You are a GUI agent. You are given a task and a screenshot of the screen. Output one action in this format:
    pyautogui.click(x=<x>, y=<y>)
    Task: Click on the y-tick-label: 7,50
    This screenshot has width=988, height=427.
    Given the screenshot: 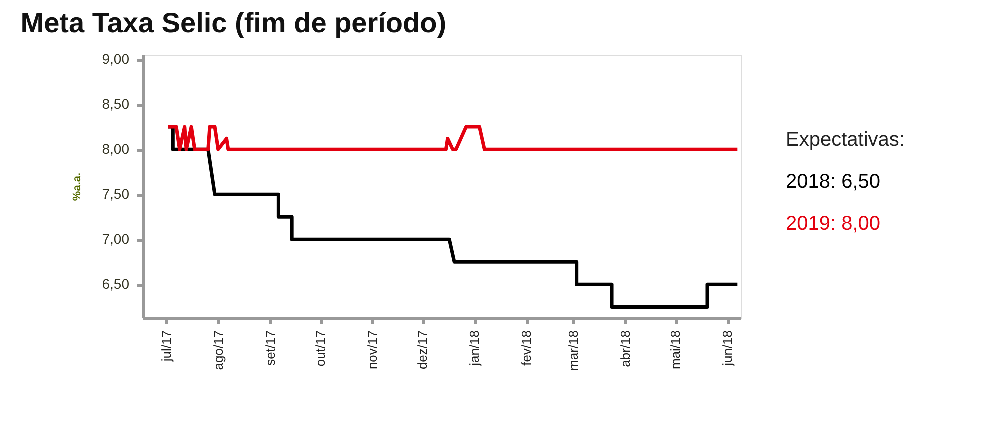 What is the action you would take?
    pyautogui.click(x=116, y=194)
    